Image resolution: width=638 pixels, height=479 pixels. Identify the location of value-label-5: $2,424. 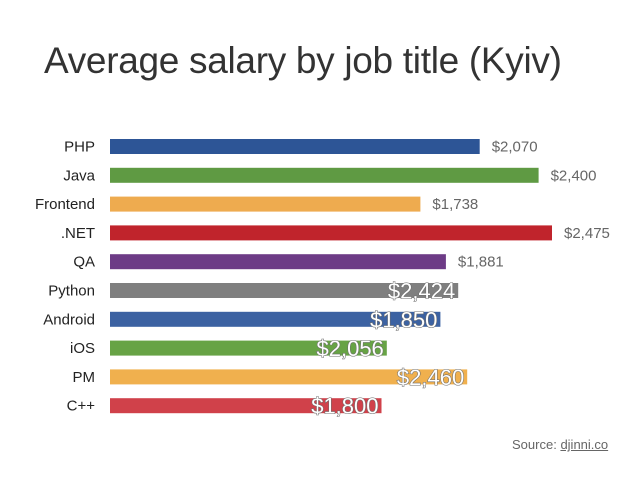
(421, 291).